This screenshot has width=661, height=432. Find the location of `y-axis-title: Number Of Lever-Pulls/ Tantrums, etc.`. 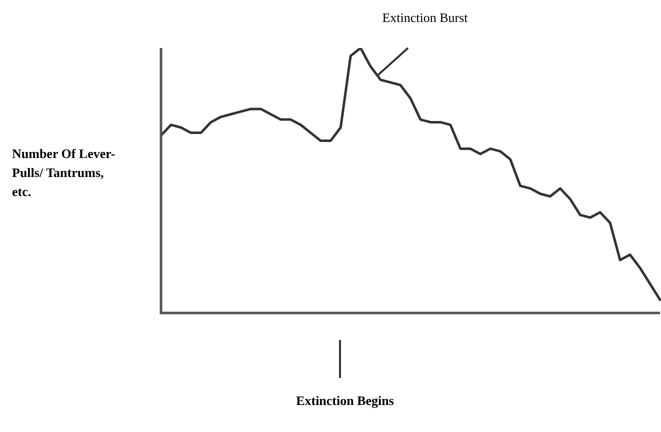

y-axis-title: Number Of Lever-Pulls/ Tantrums, etc. is located at coordinates (64, 173).